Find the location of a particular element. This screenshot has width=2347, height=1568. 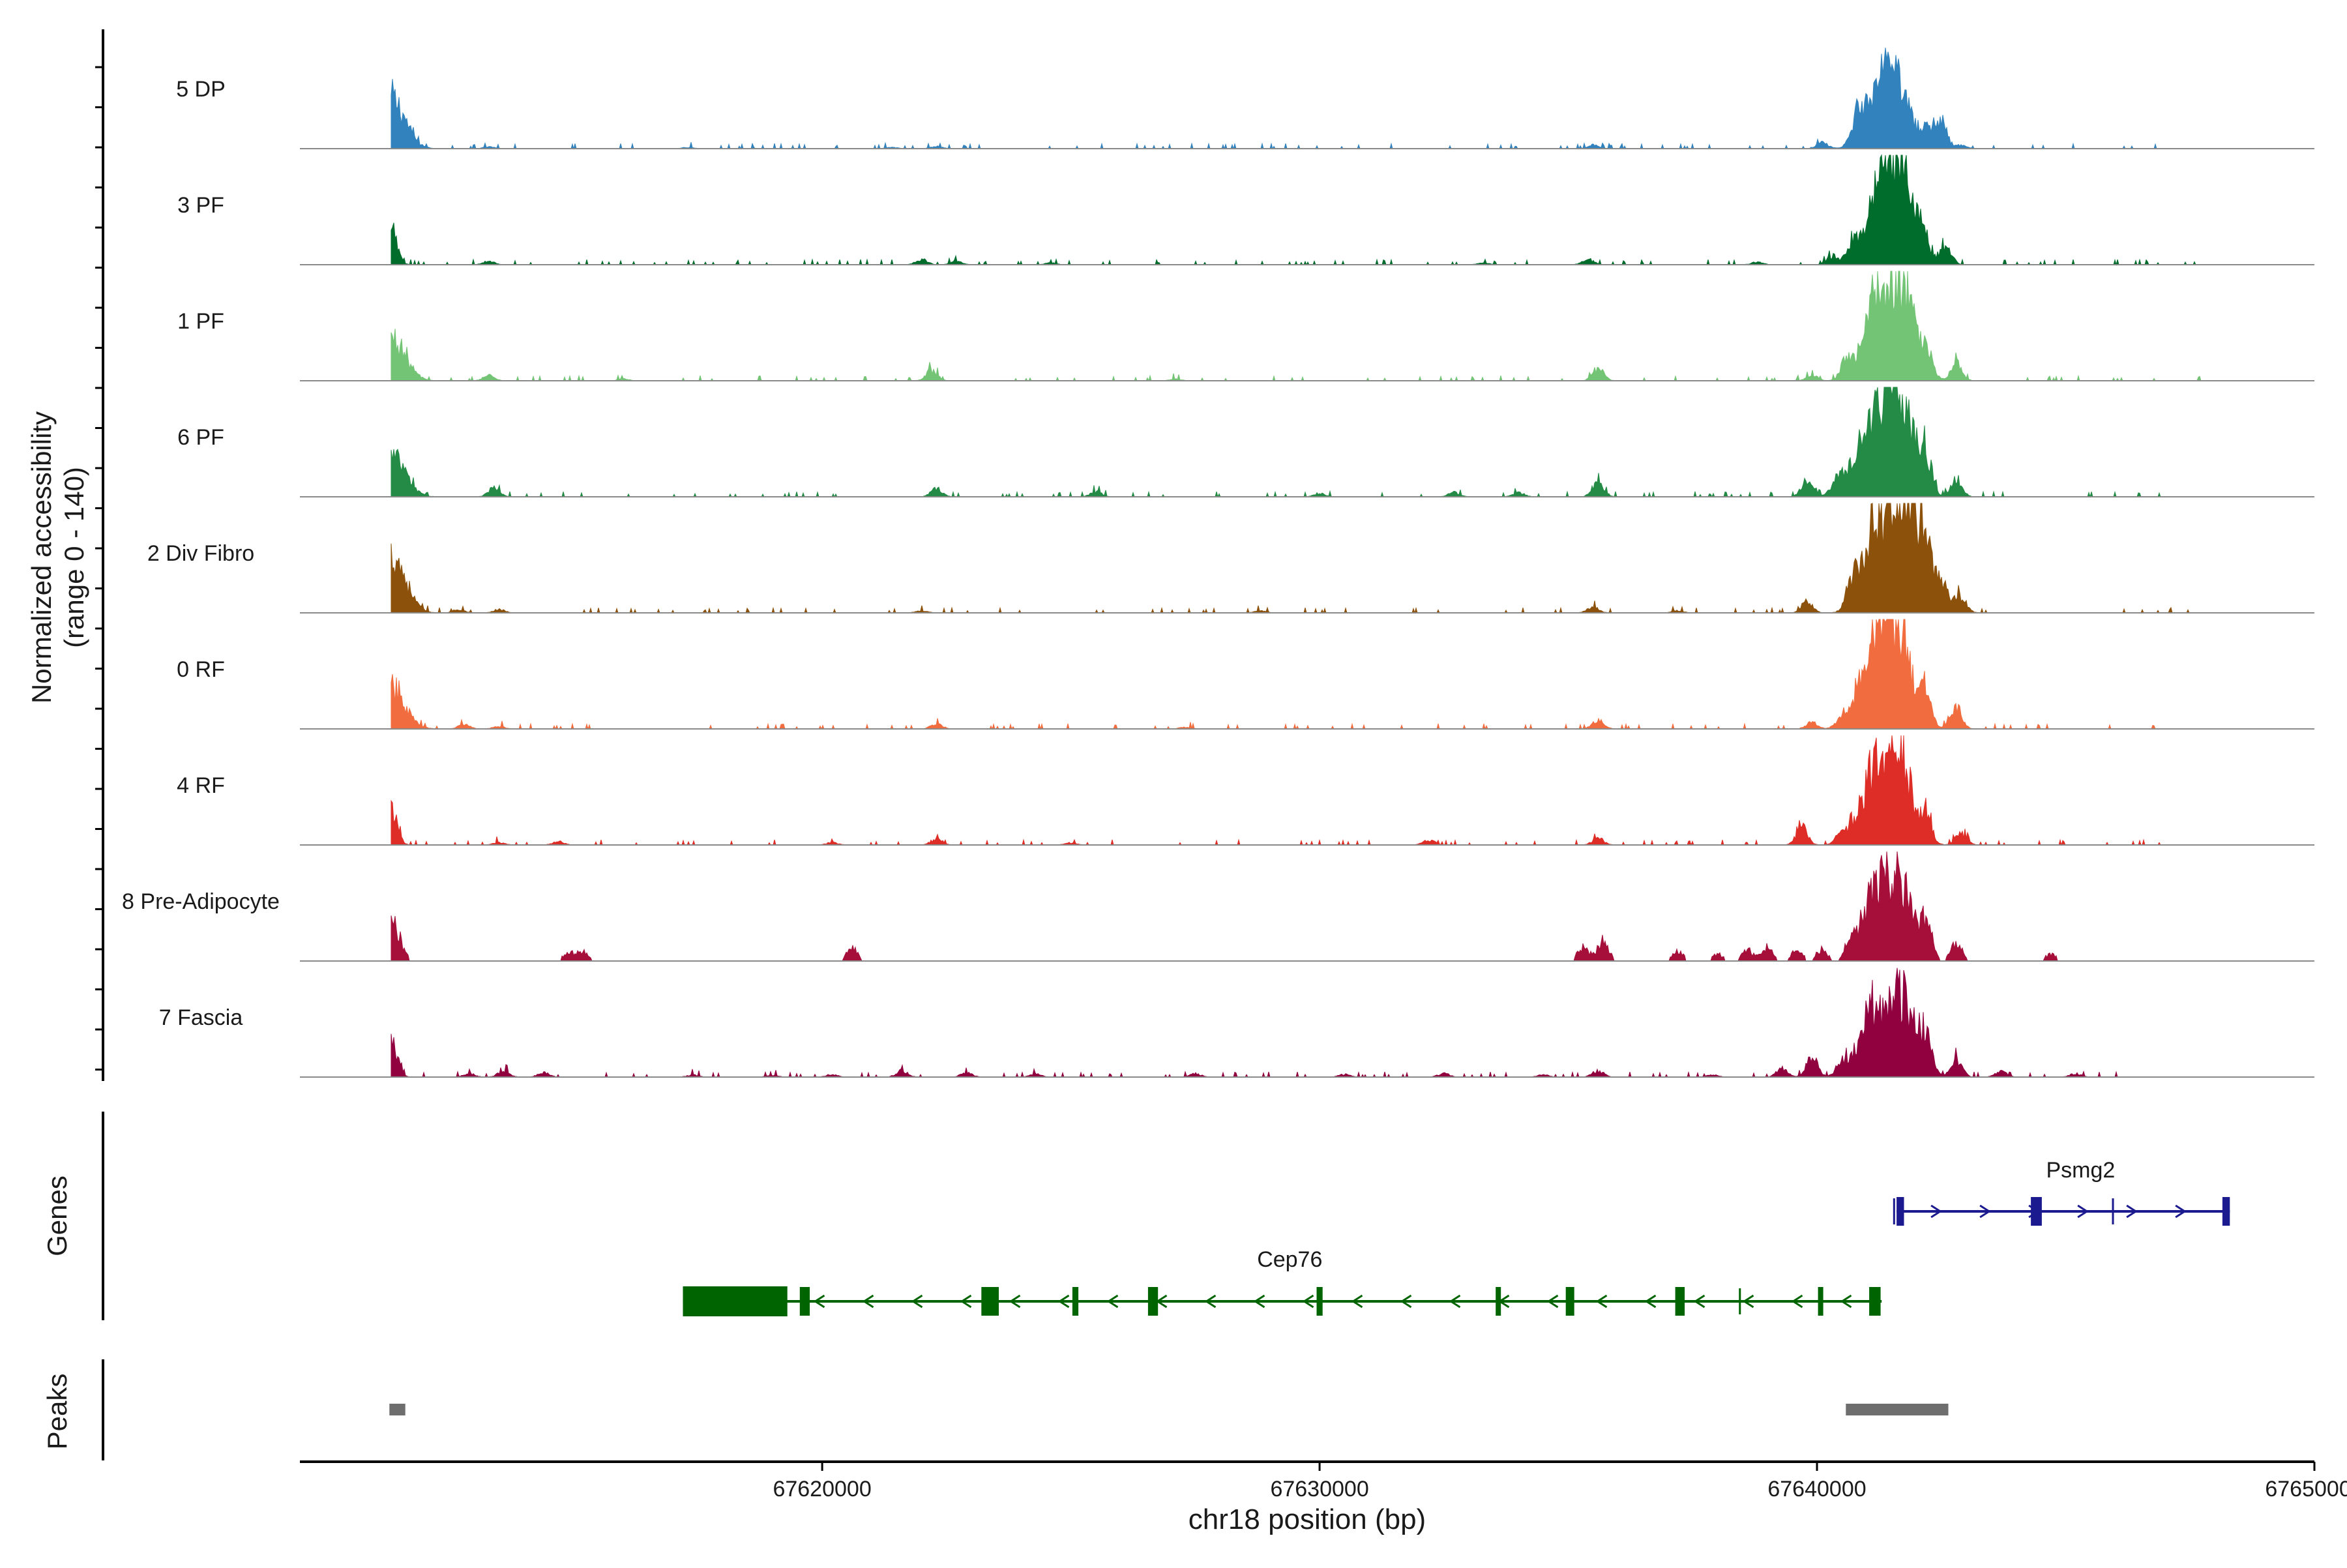

peaks-panel-label: Peaks is located at coordinates (57, 1412).